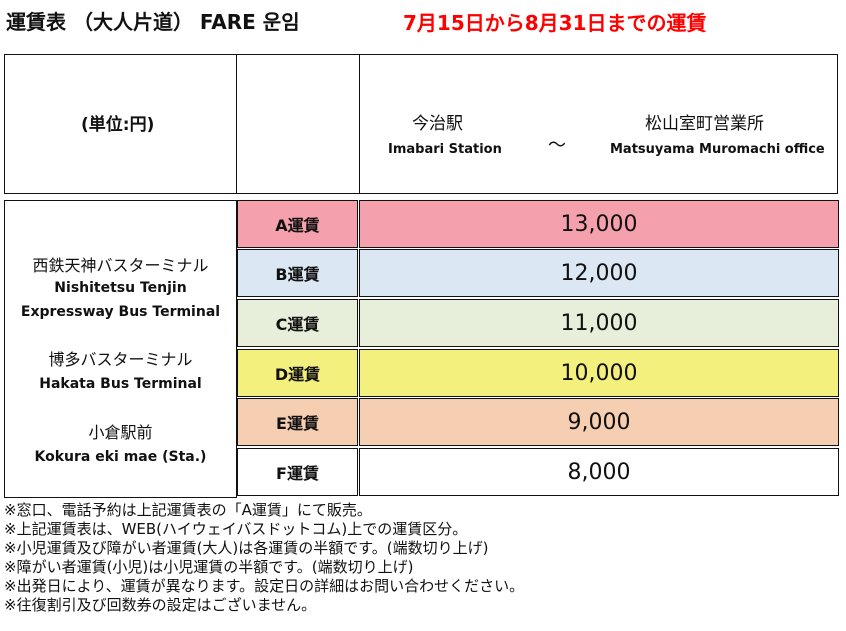 Image resolution: width=846 pixels, height=631 pixels. What do you see at coordinates (297, 323) in the screenshot?
I see `fare-label-c: C運賃` at bounding box center [297, 323].